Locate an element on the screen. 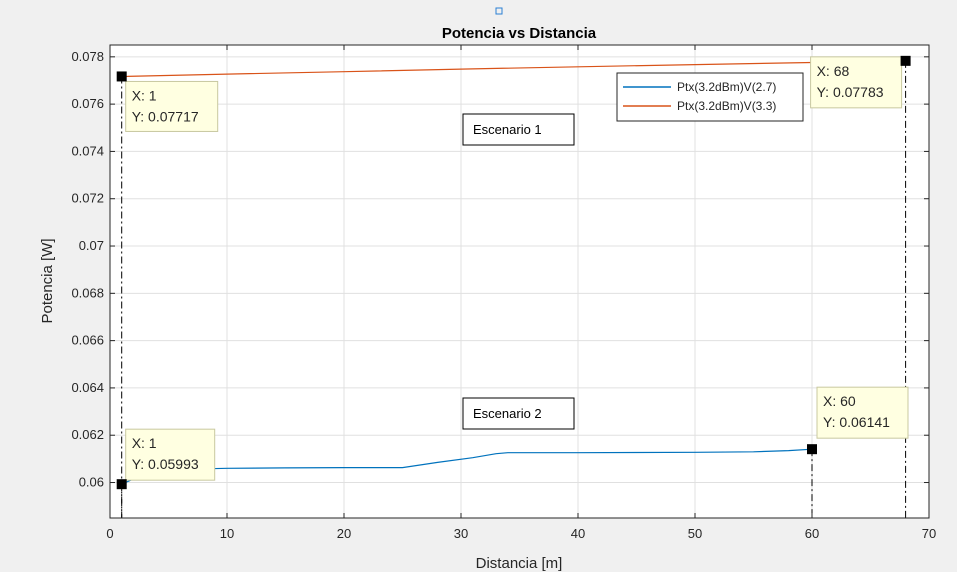 This screenshot has width=957, height=572. annotation-box-1: Escenario 1 is located at coordinates (518, 129).